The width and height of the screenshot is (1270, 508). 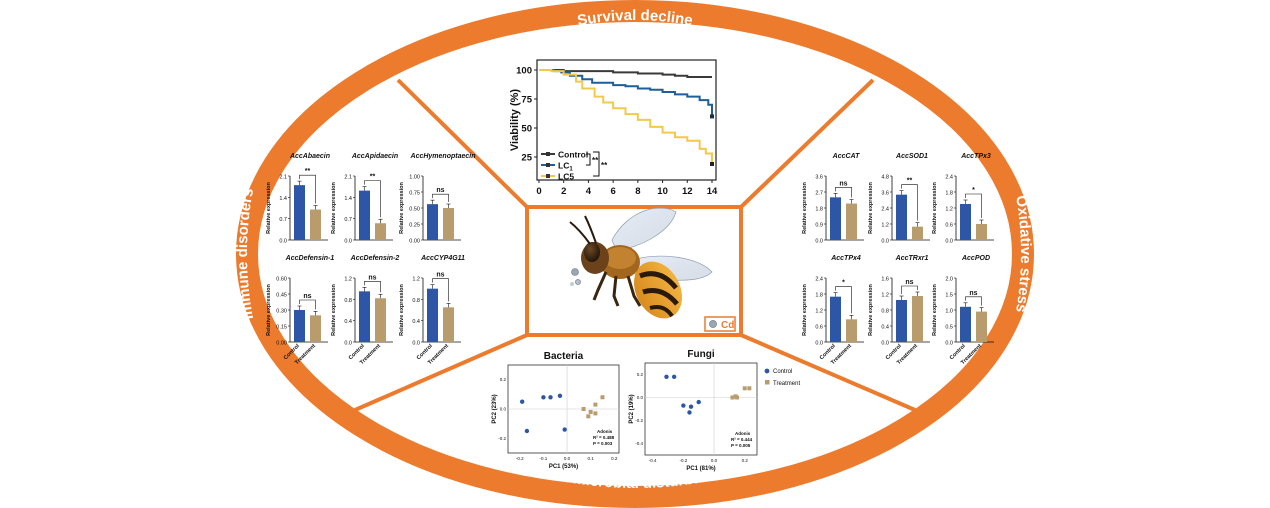 What do you see at coordinates (713, 324) in the screenshot?
I see `cd-particle-icon` at bounding box center [713, 324].